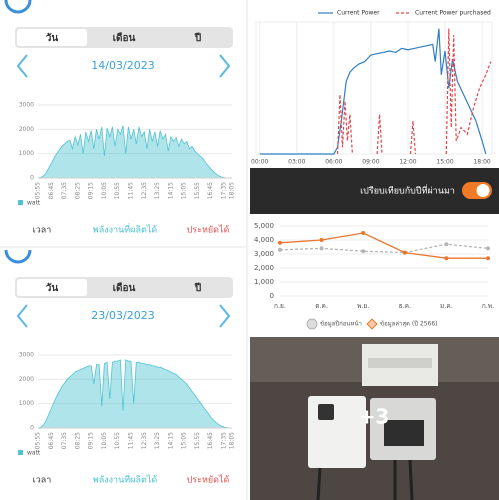 Image resolution: width=499 pixels, height=500 pixels. Describe the element at coordinates (488, 306) in the screenshot. I see `x-tick-label: ก.พ.` at that location.